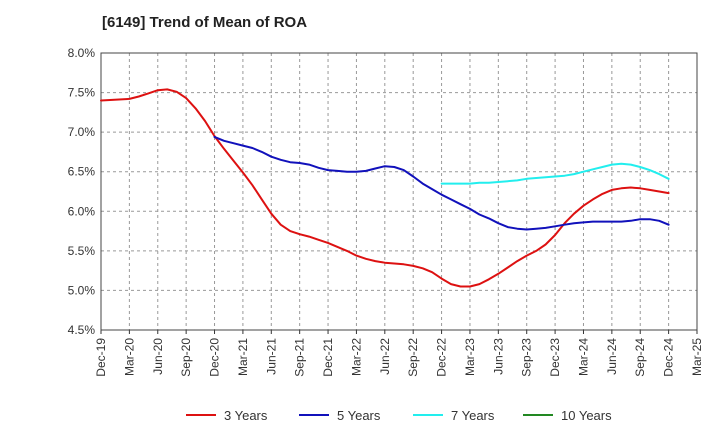  What do you see at coordinates (555, 173) in the screenshot?
I see `series-line-7-years` at bounding box center [555, 173].